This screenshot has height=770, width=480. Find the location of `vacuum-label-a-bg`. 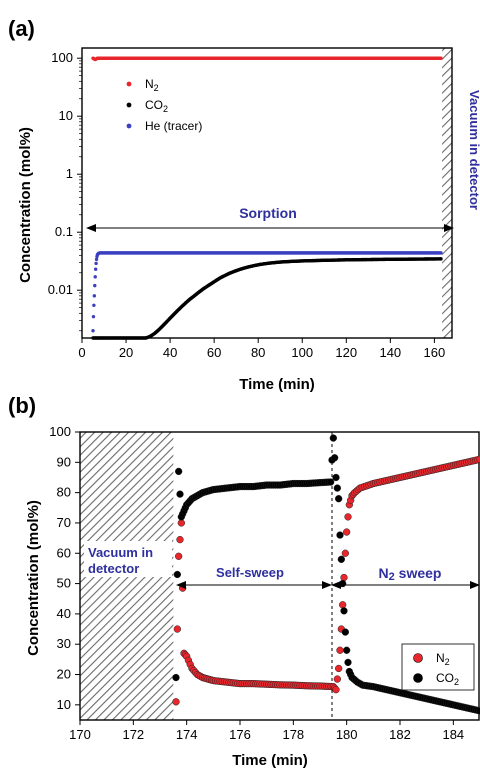

vacuum-label-a-bg is located at coordinates (470, 155).